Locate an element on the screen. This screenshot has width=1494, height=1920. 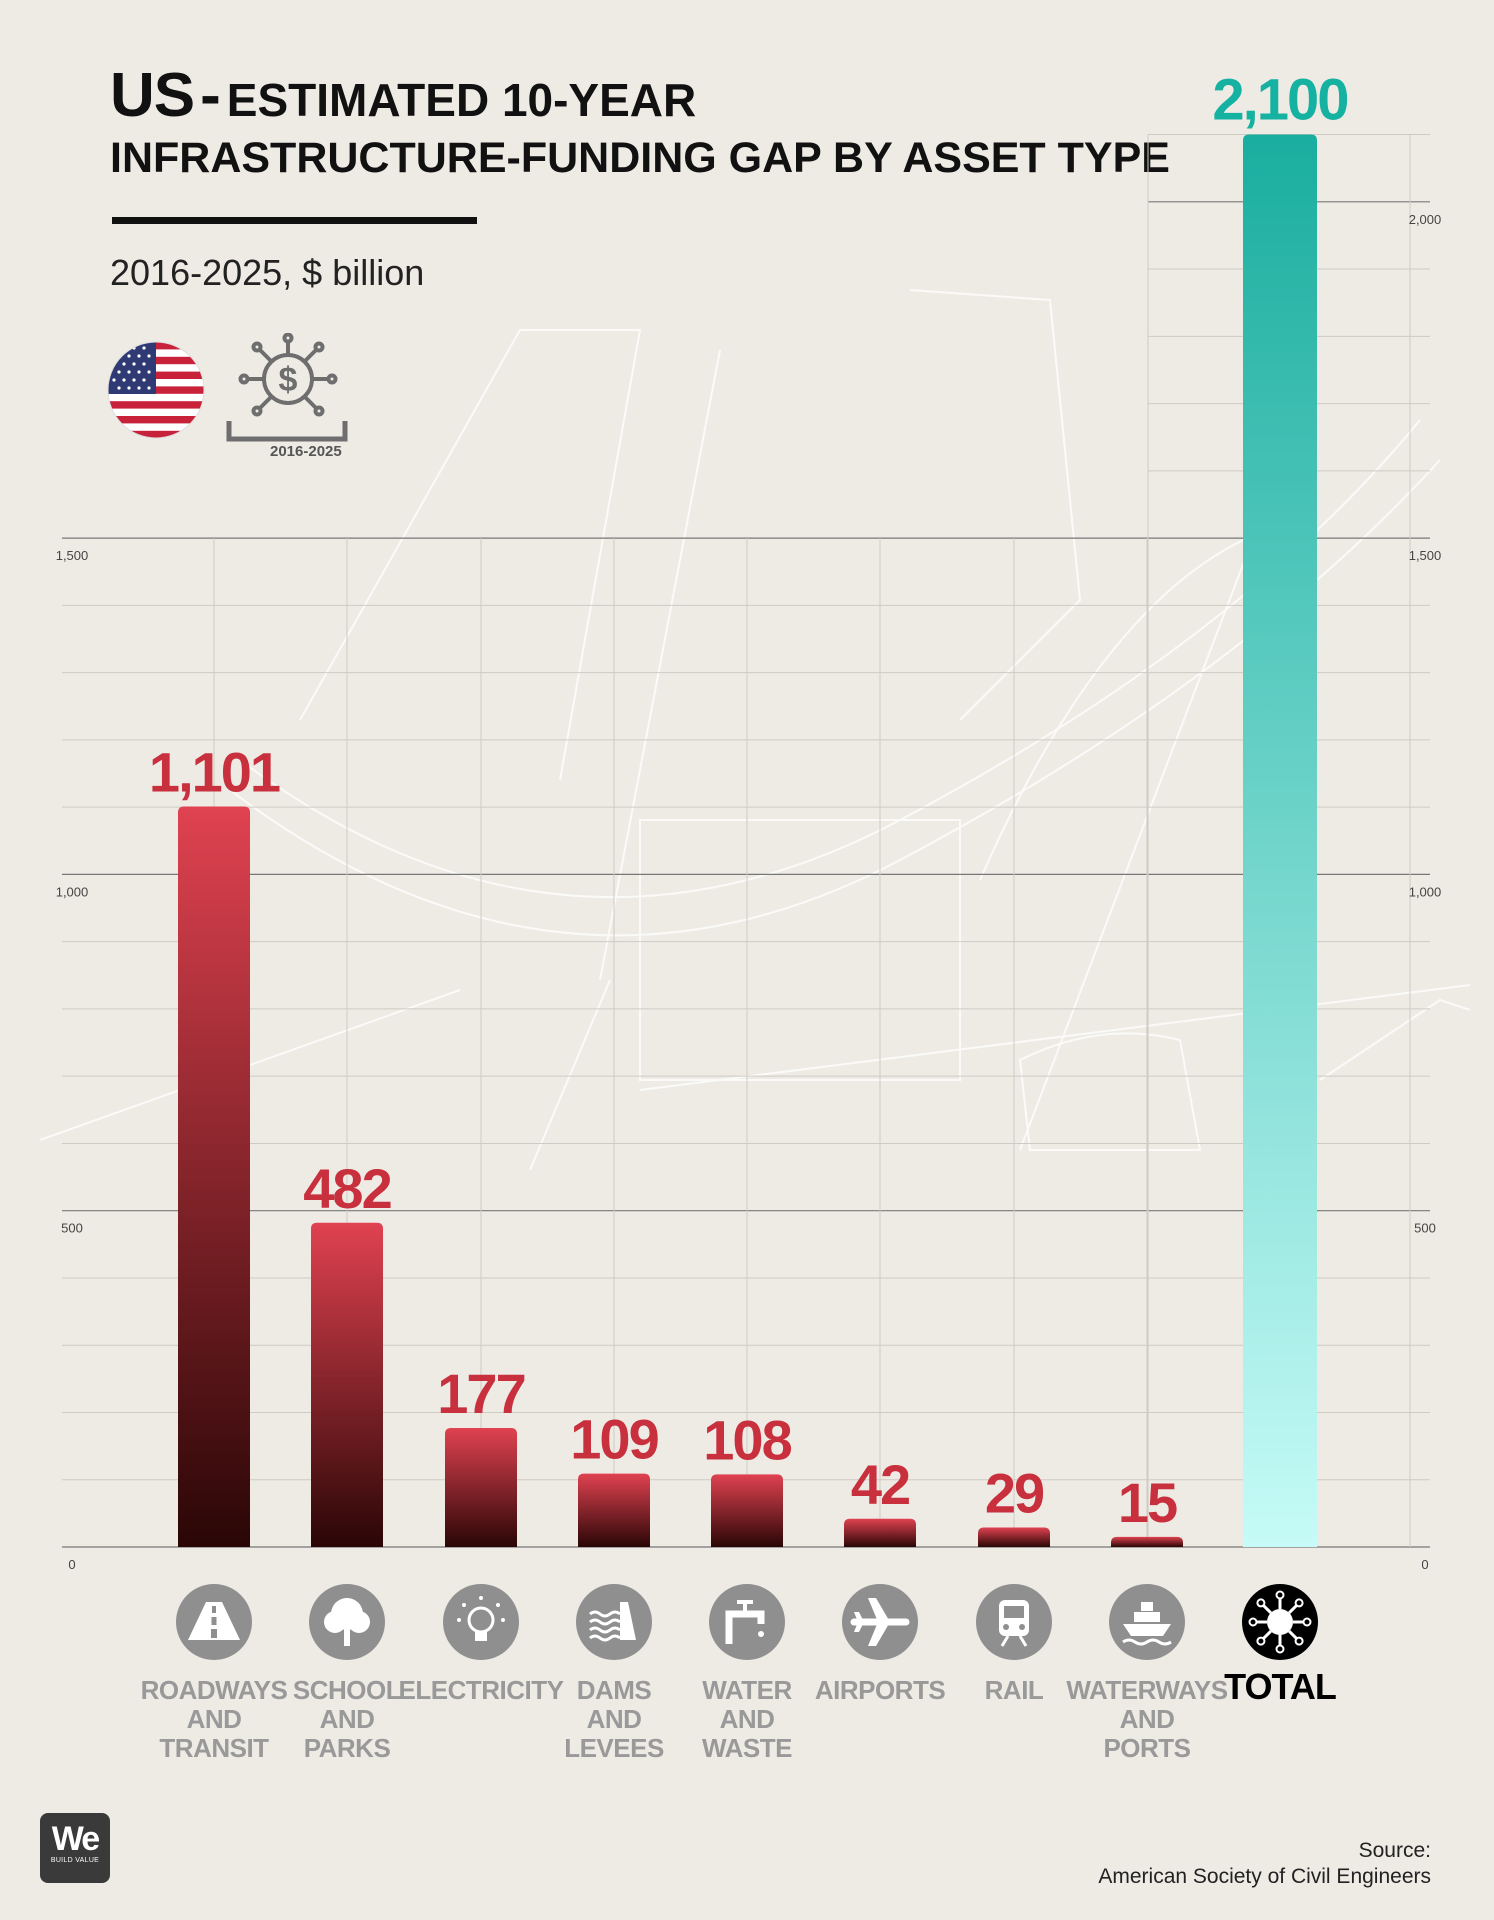
logo-subtext: BUILD VALUE is located at coordinates (75, 1860).